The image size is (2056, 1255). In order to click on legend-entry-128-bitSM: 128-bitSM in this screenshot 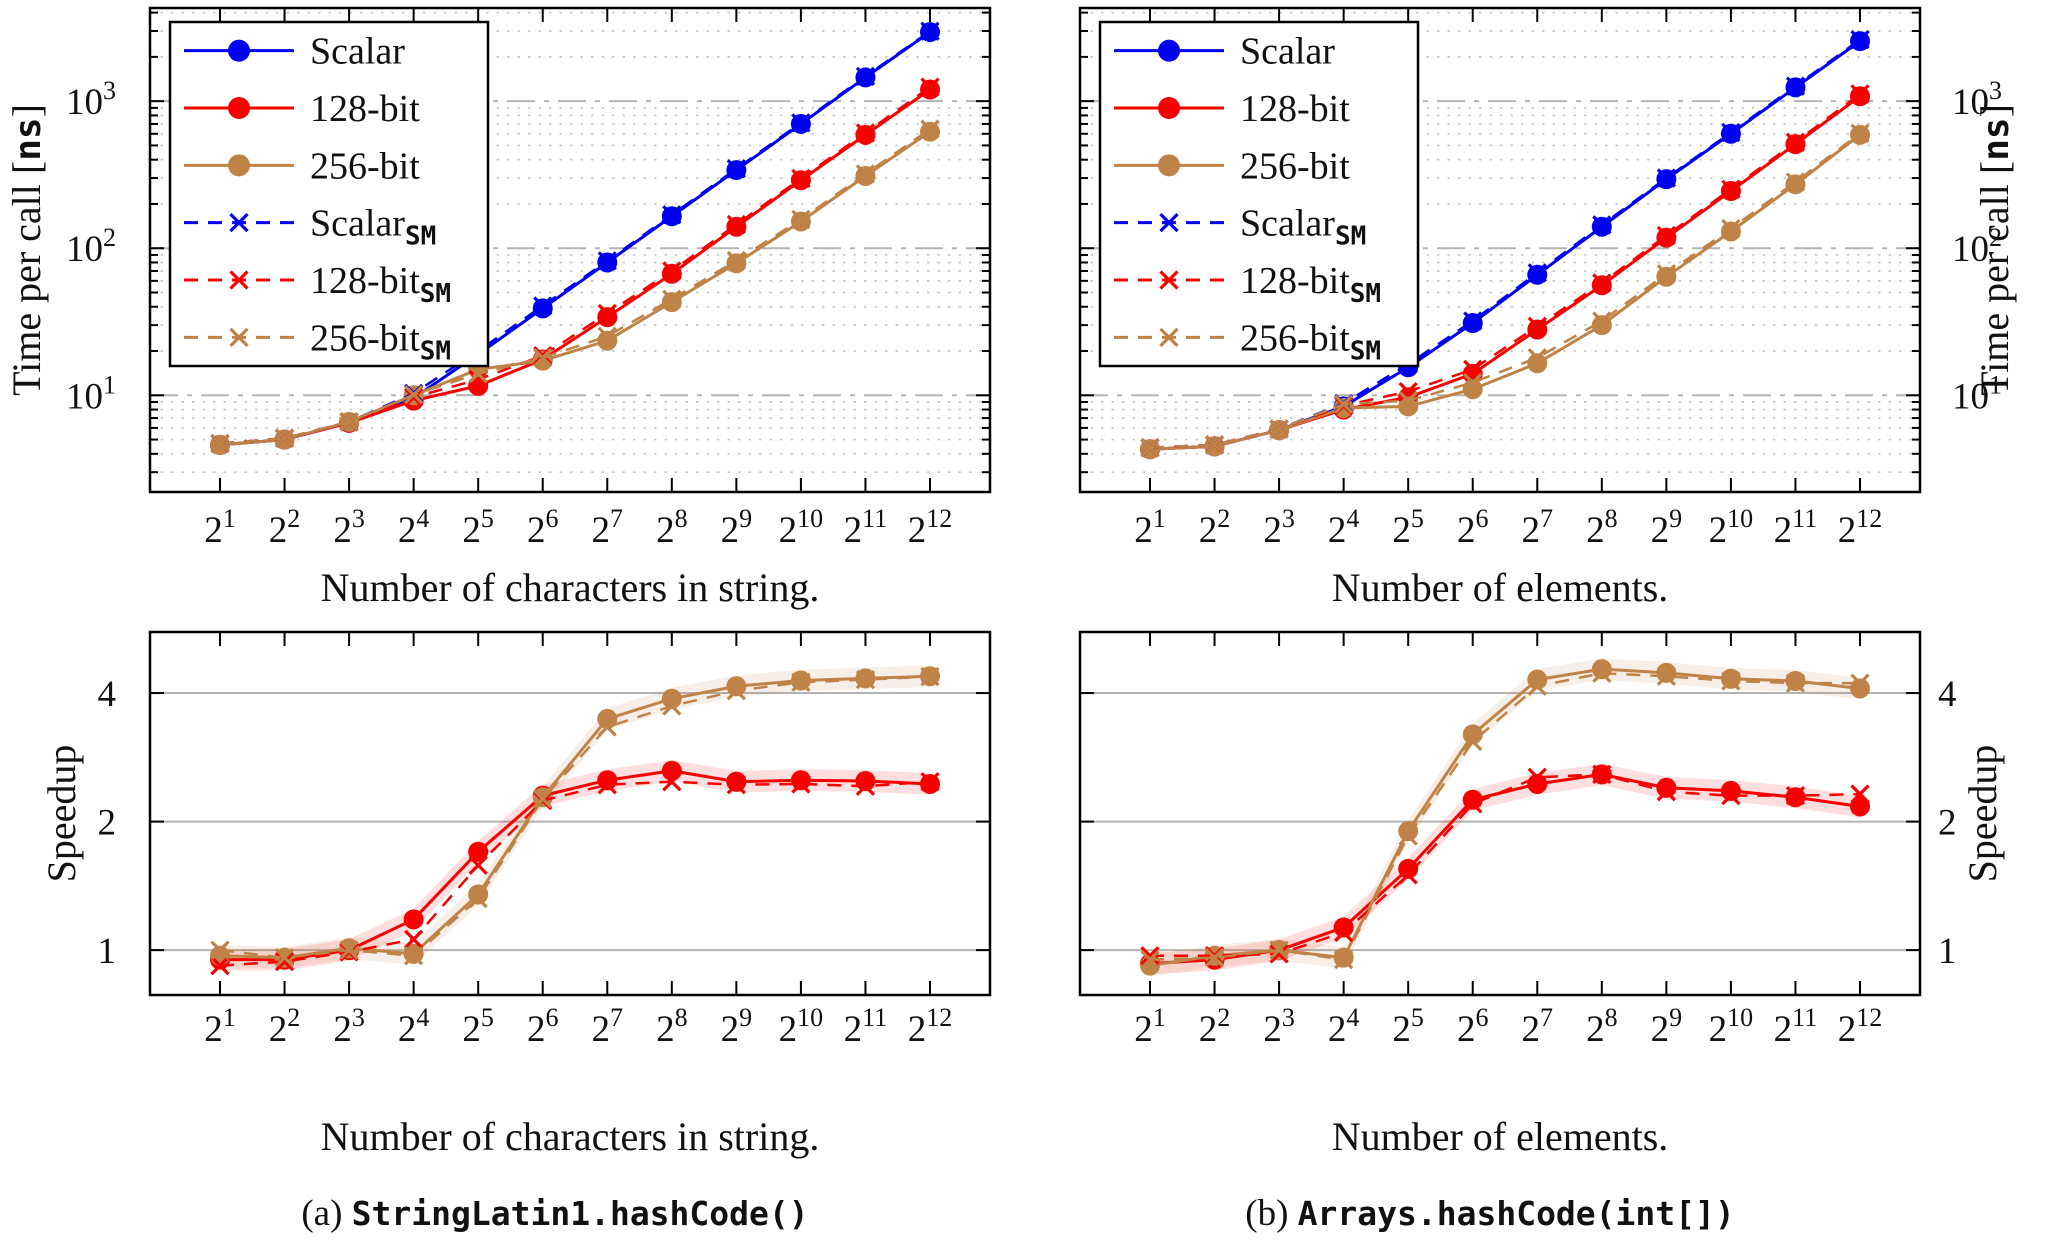, I will do `click(317, 284)`.